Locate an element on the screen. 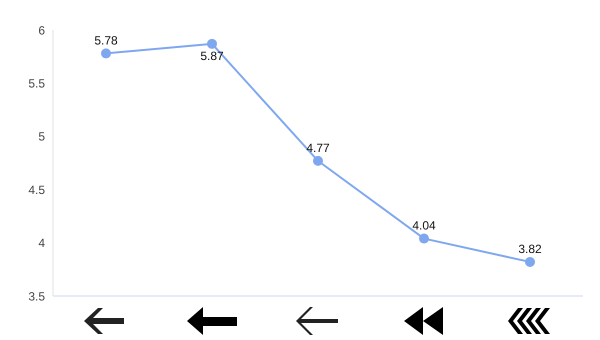 The image size is (600, 340). y-tick-label: 5 is located at coordinates (42, 137).